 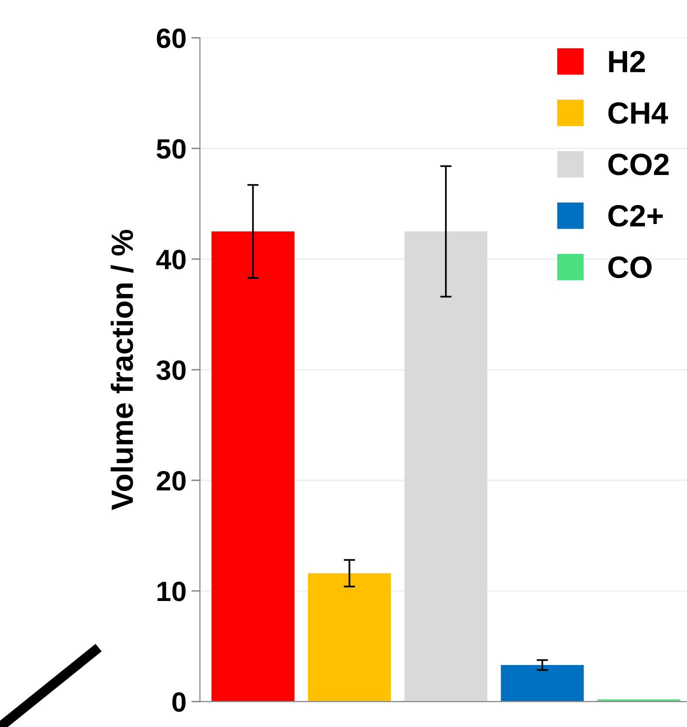 What do you see at coordinates (635, 216) in the screenshot?
I see `legend-label: C2+` at bounding box center [635, 216].